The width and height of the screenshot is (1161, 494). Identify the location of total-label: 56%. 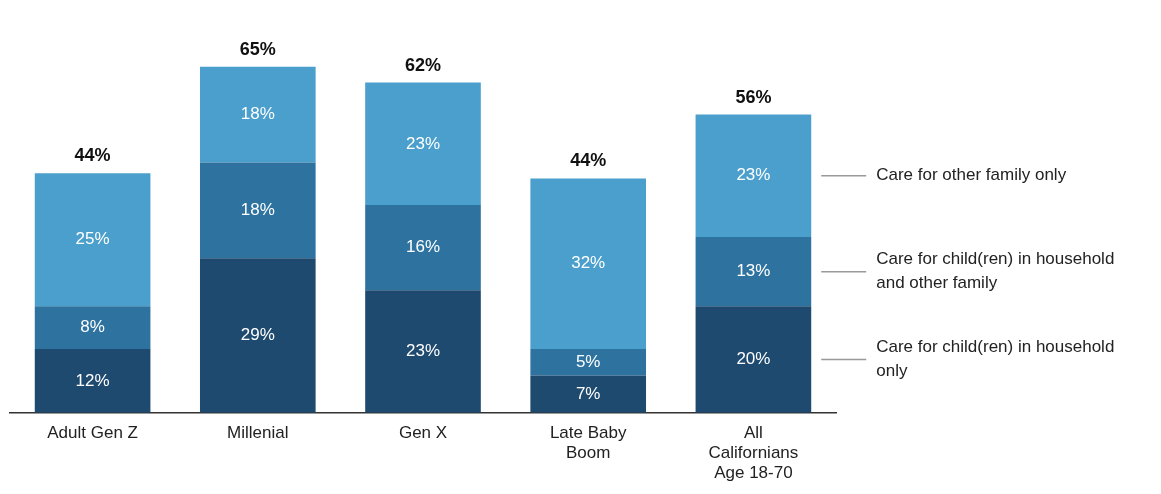
(753, 96).